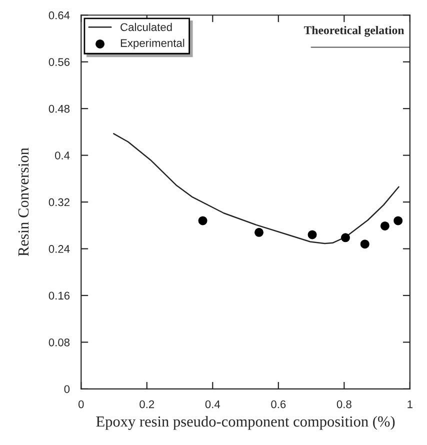  Describe the element at coordinates (344, 404) in the screenshot. I see `x-tick-label: 0.8` at that location.